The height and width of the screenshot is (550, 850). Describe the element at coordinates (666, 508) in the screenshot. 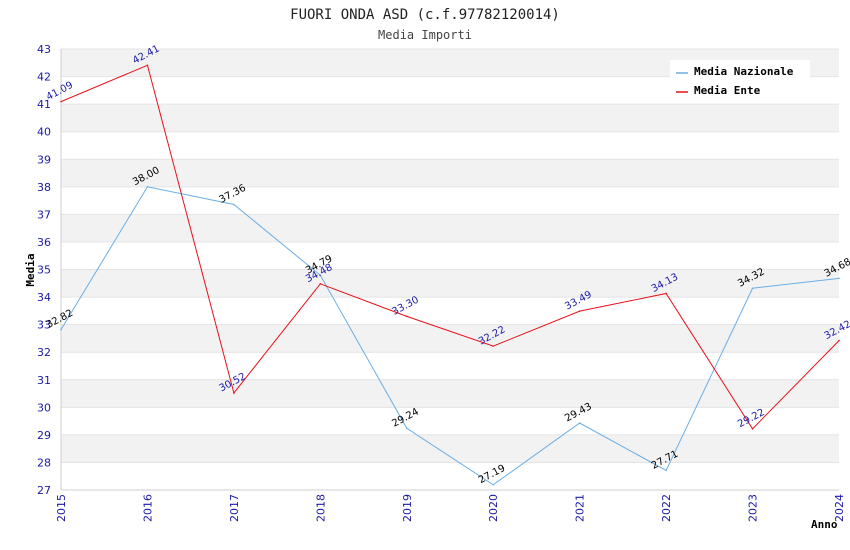

I see `x-tick-label: 2022` at that location.